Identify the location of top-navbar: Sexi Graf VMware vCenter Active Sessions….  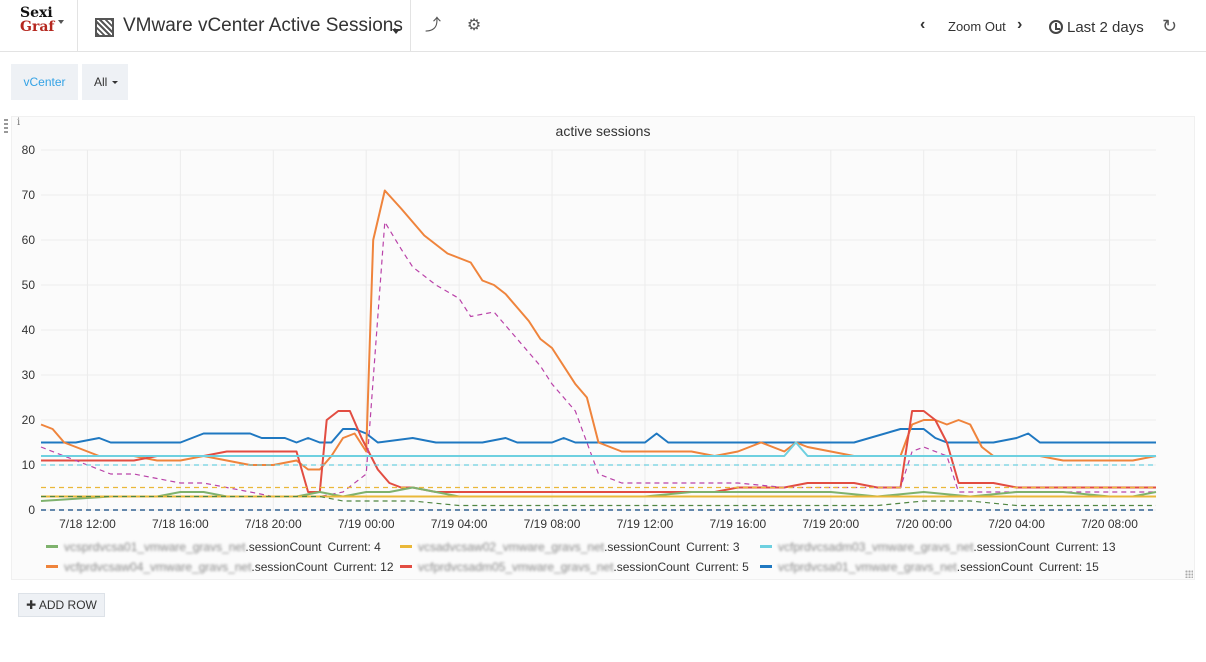
(603, 26).